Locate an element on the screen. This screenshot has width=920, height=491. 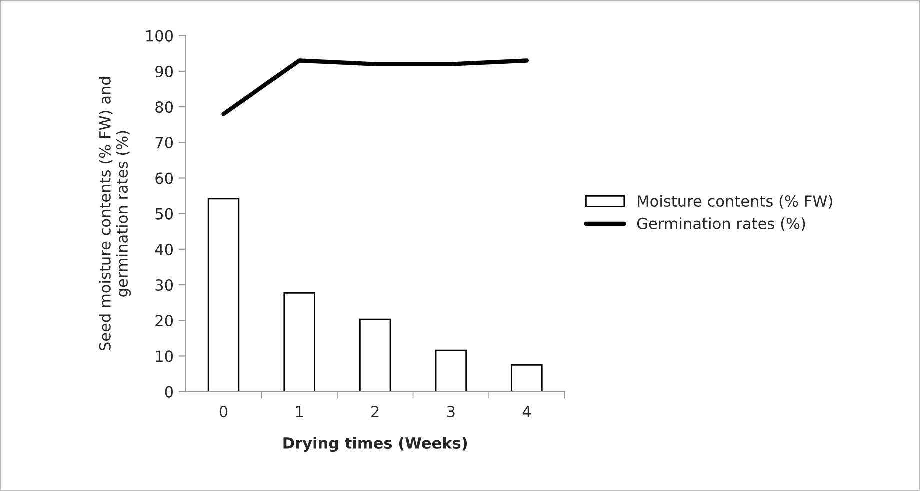
x-axis-title: Drying times (Weeks) is located at coordinates (376, 444).